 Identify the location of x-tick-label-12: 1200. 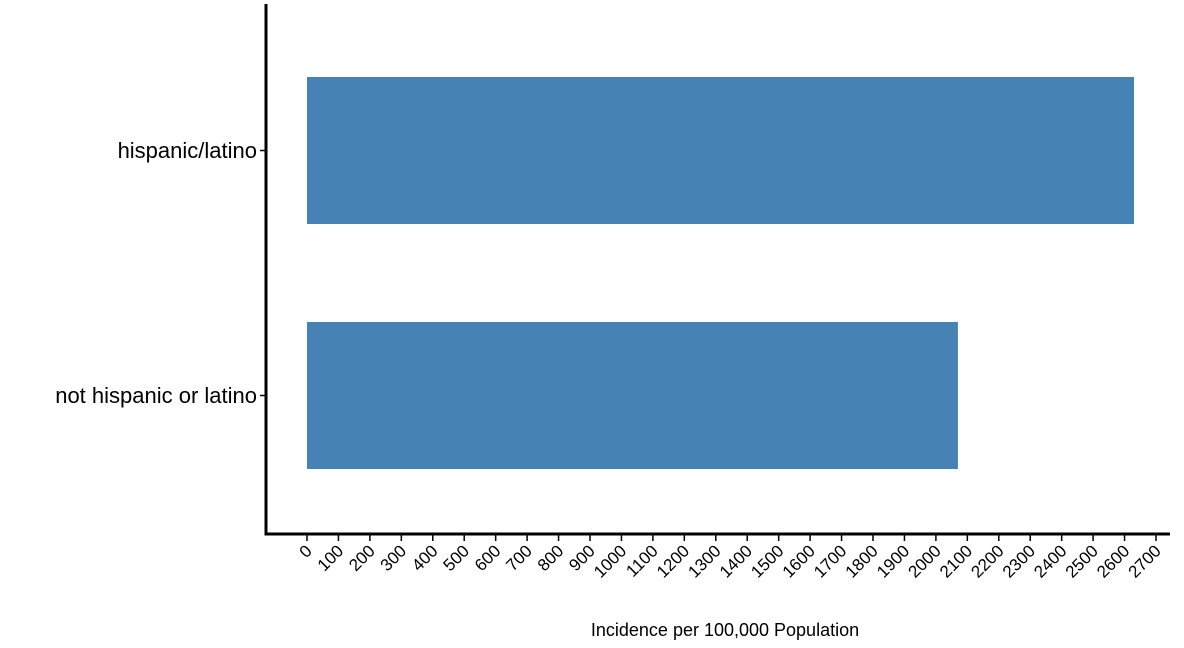
(673, 561).